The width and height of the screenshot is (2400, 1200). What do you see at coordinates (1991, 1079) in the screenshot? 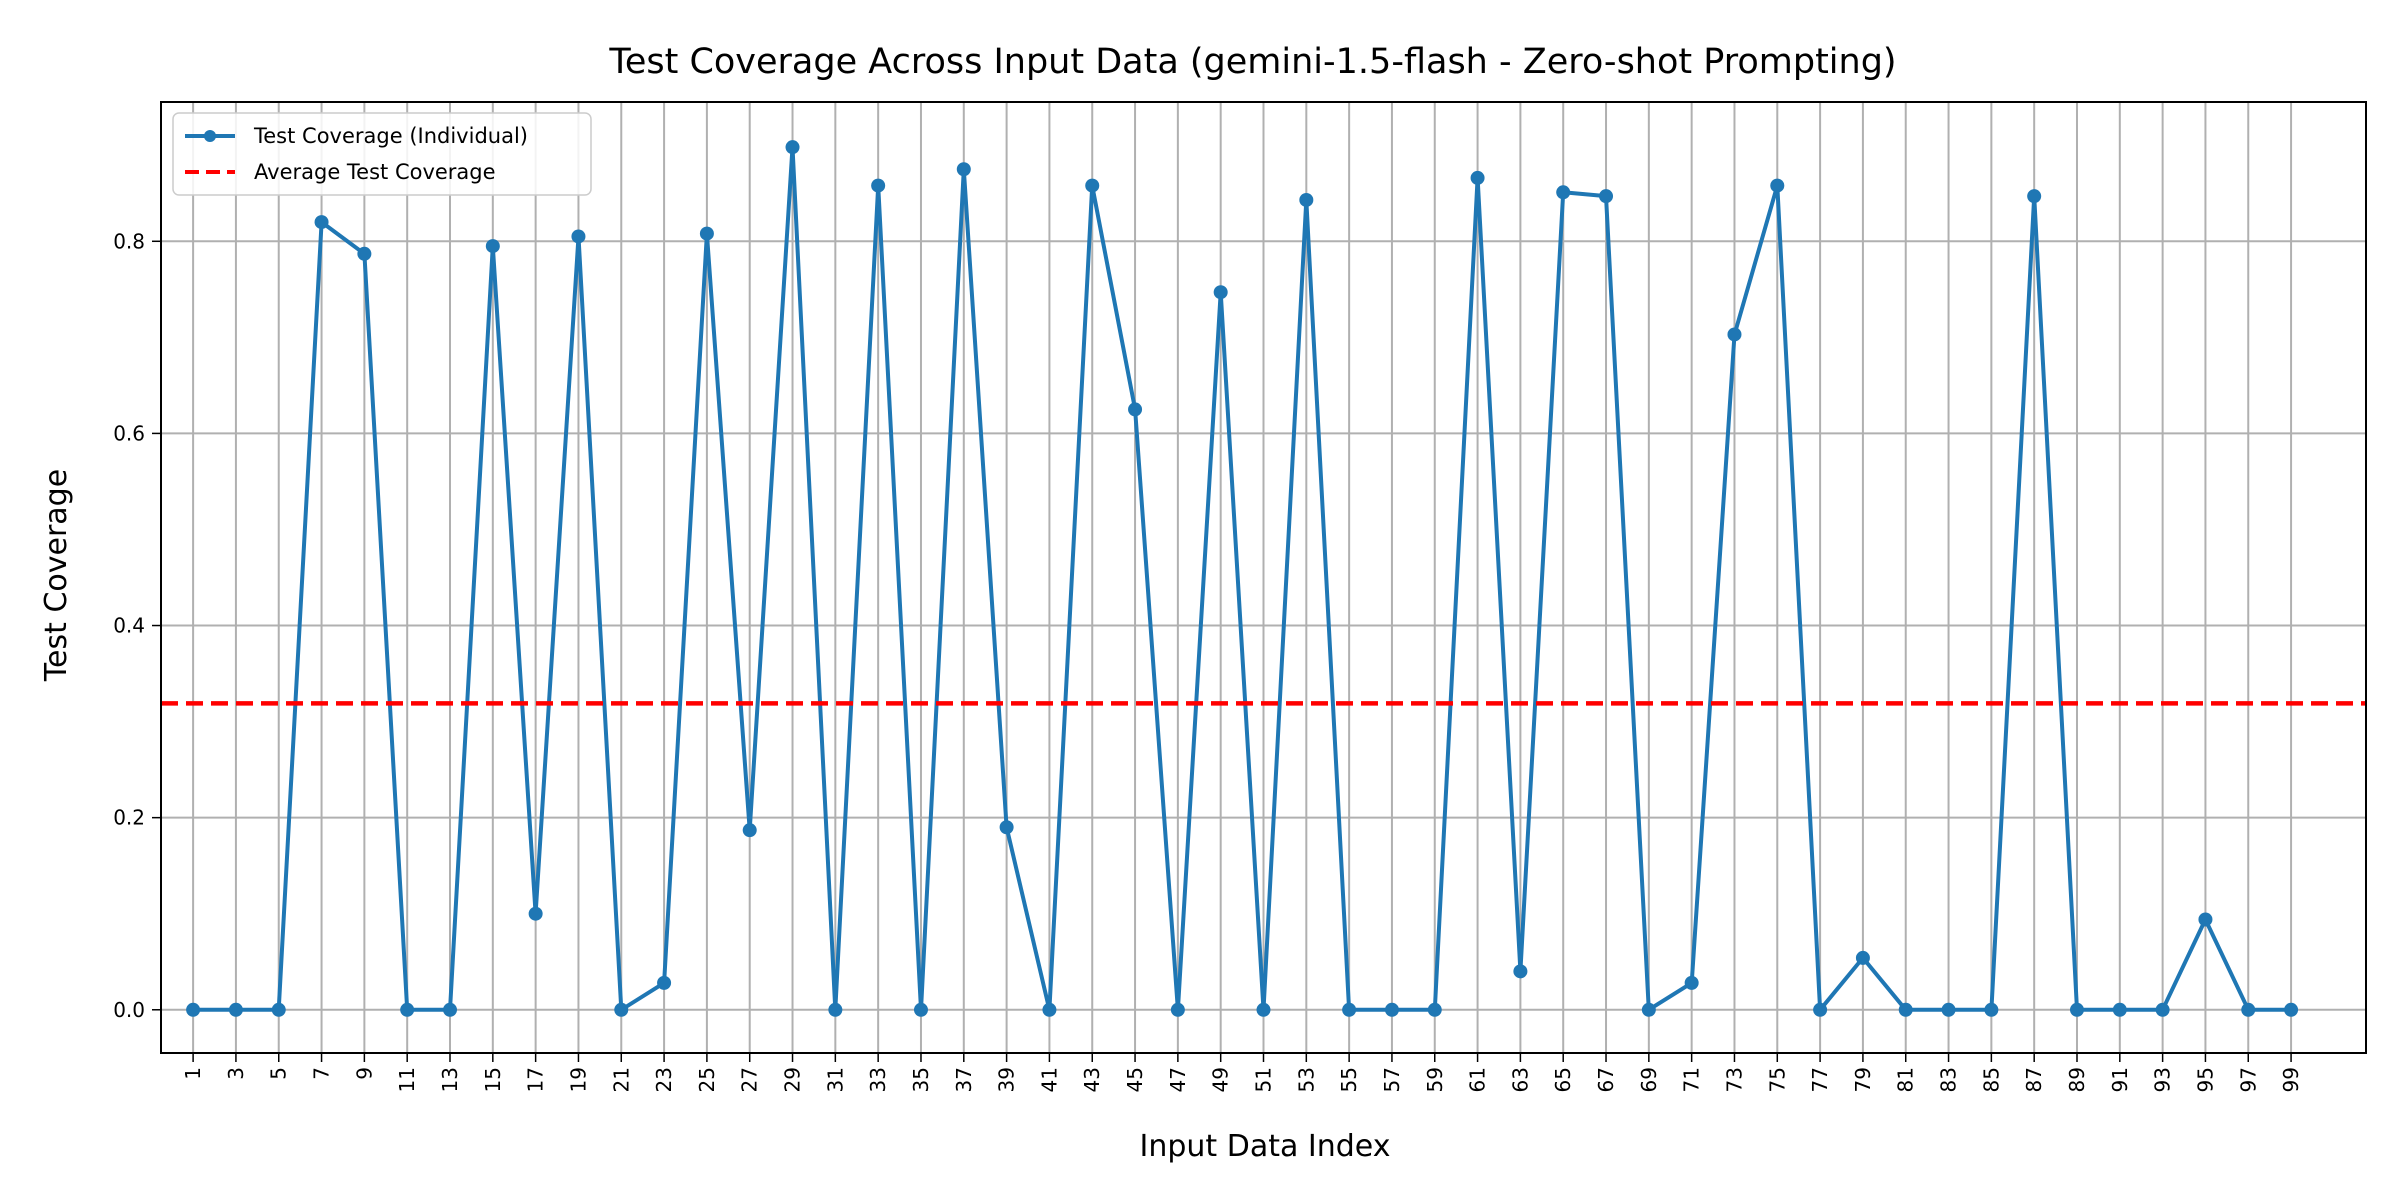
I see `x-tick-label: 85` at bounding box center [1991, 1079].